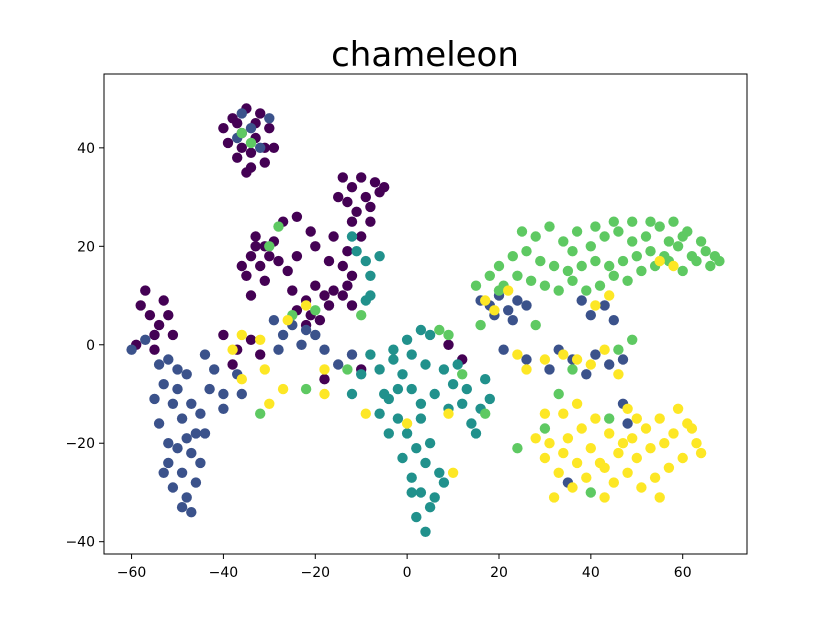 The image size is (830, 623). I want to click on chart-title: chameleon, so click(425, 55).